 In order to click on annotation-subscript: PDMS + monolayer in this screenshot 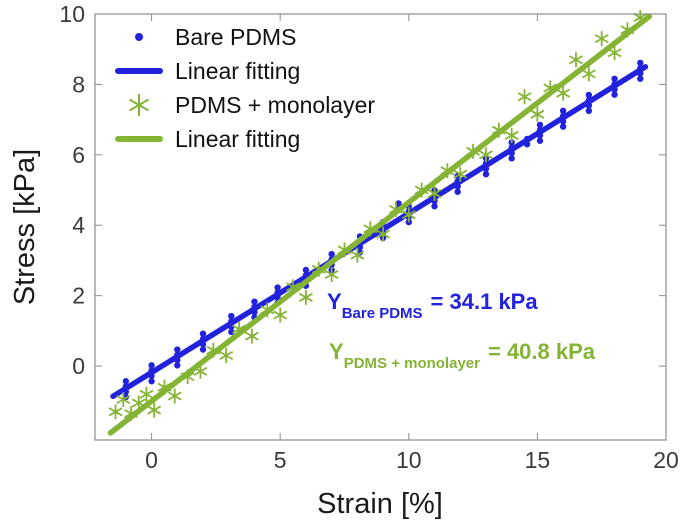, I will do `click(411, 364)`.